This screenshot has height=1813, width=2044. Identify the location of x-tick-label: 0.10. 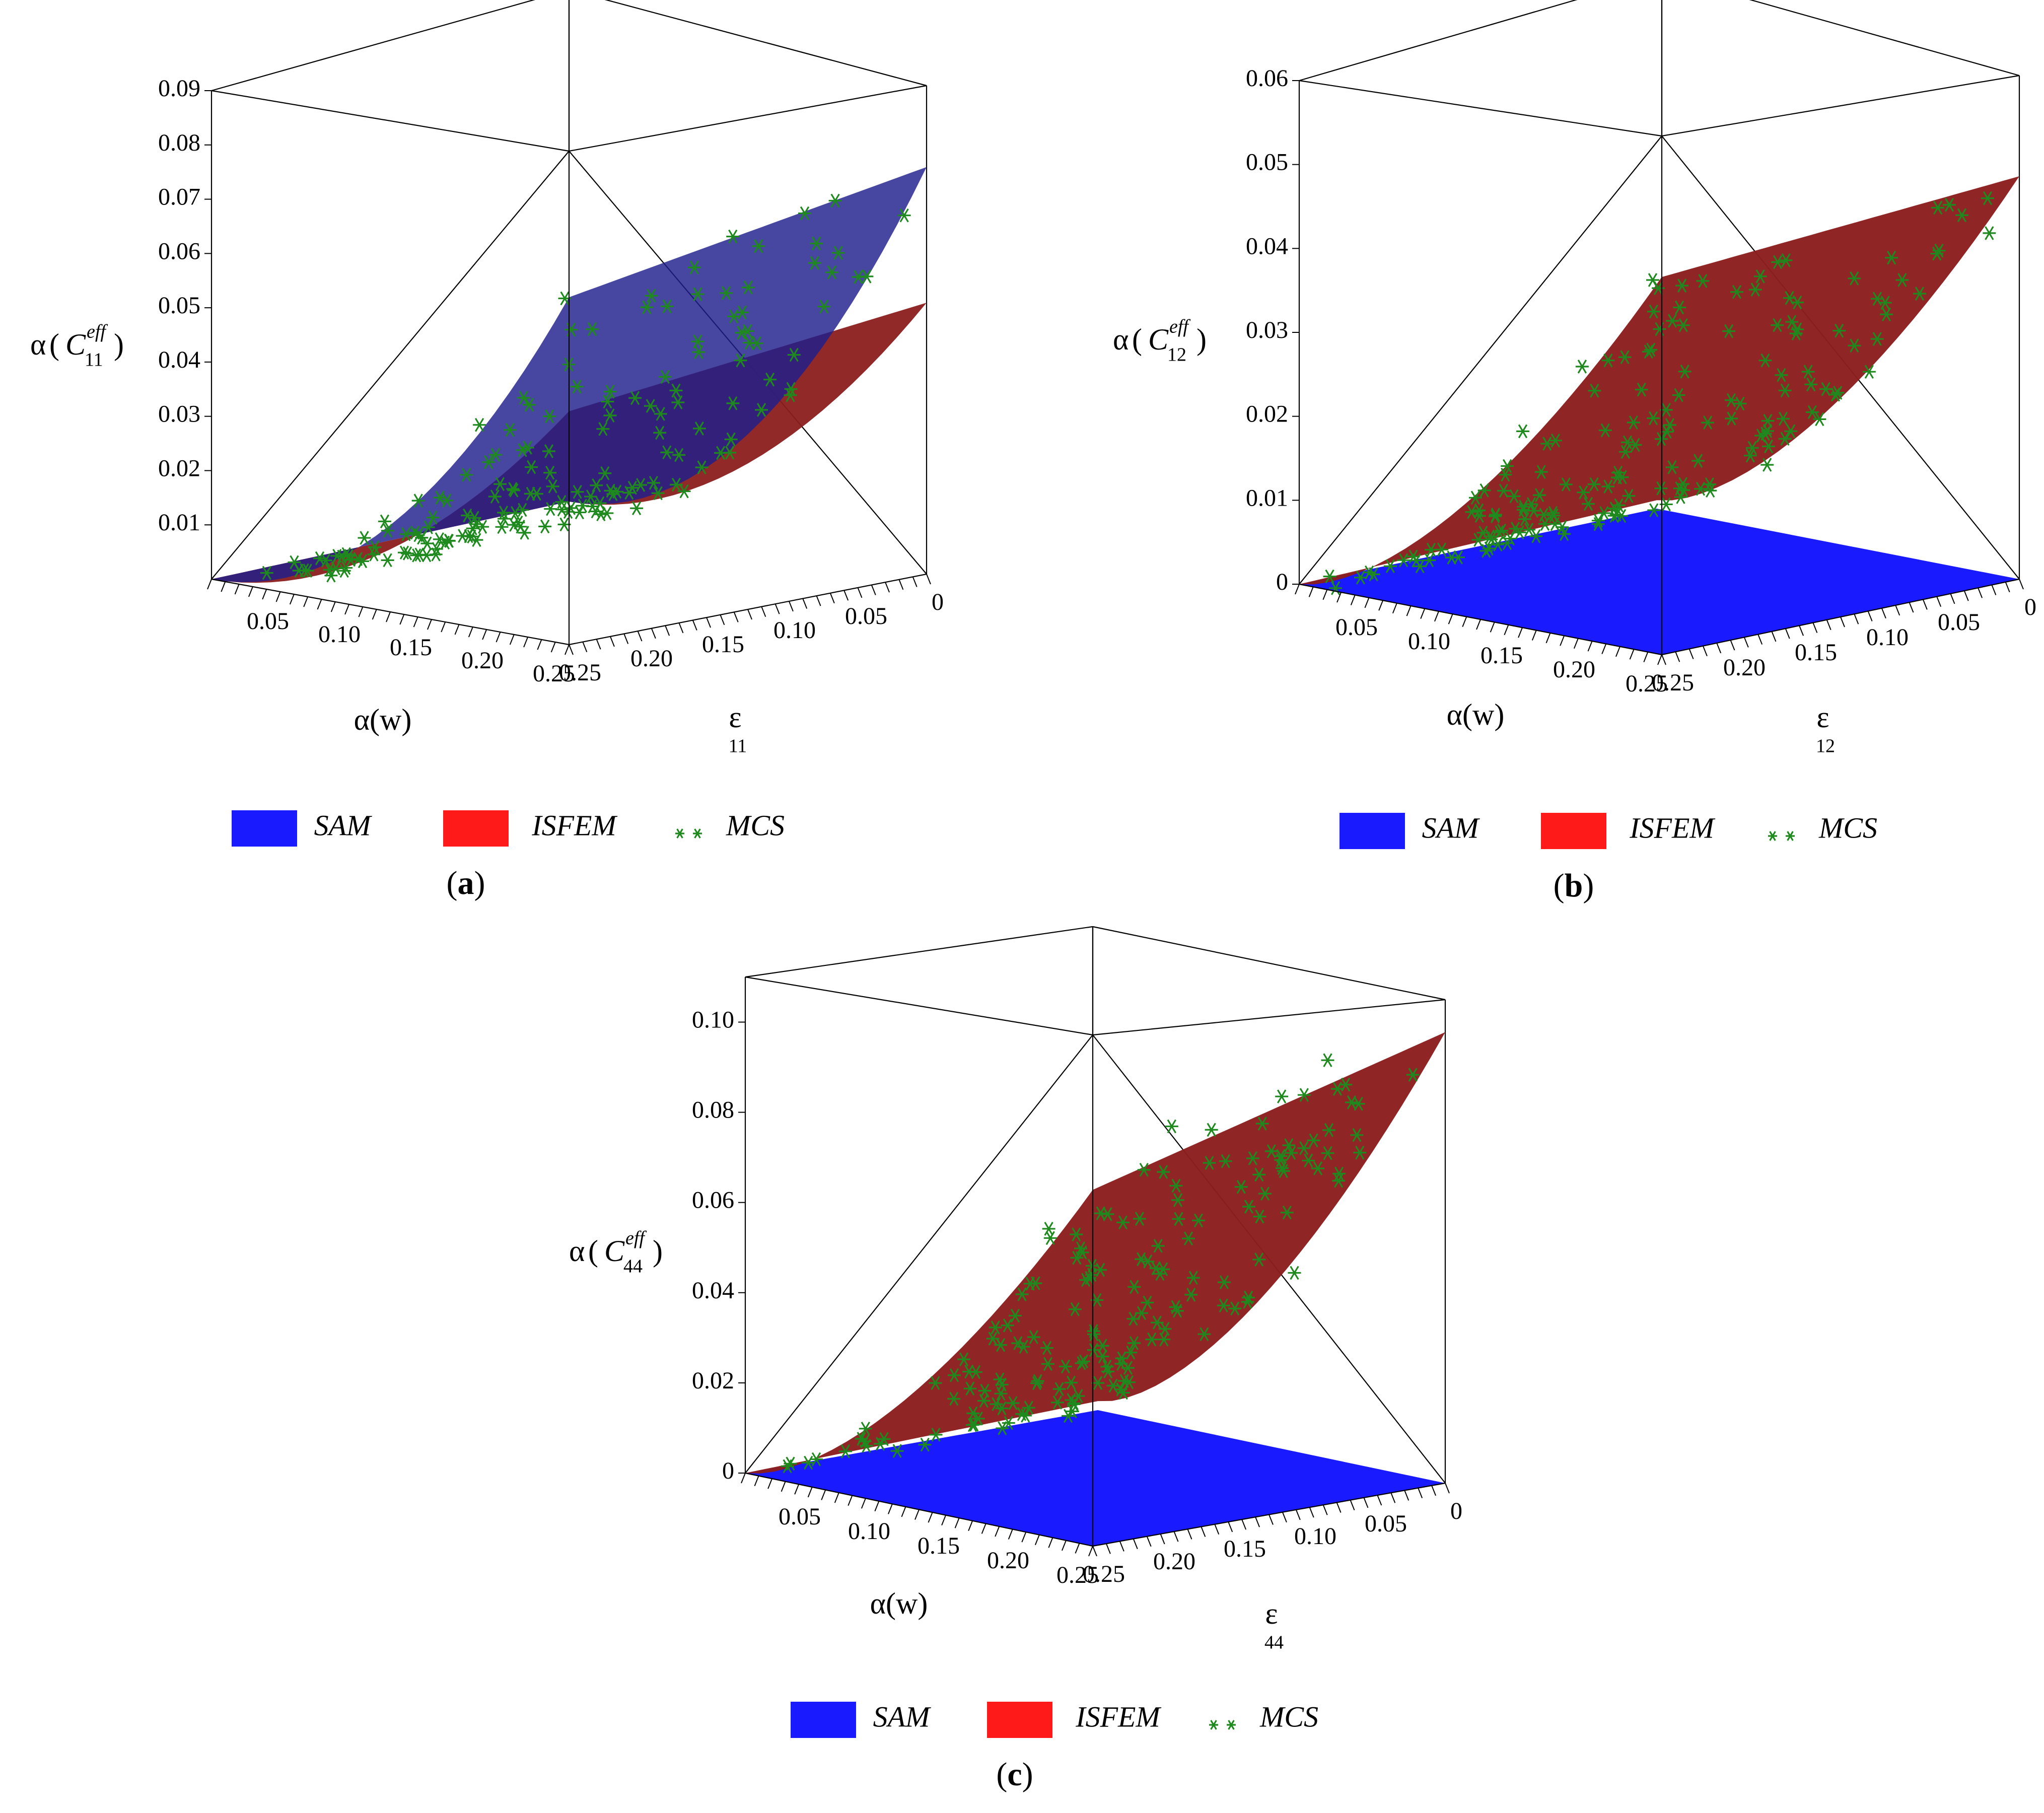
(339, 635).